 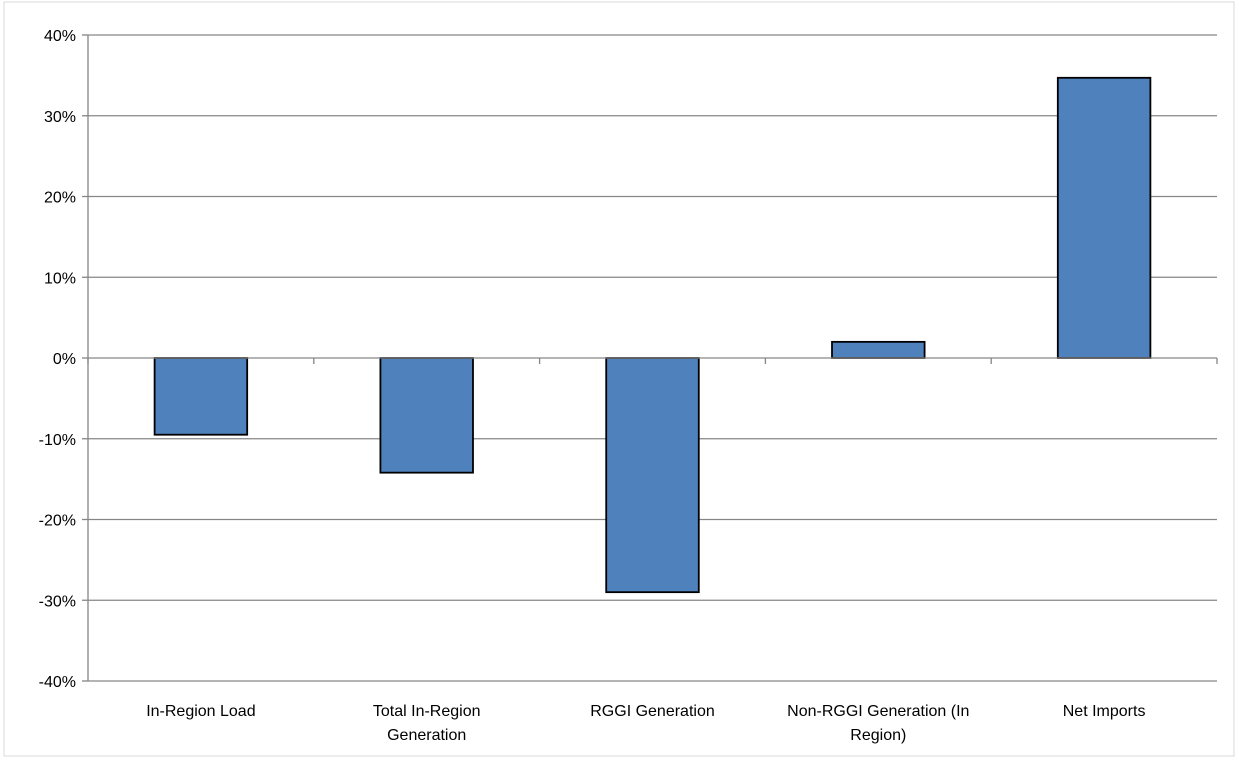 What do you see at coordinates (64, 359) in the screenshot?
I see `y-tick-label: 0%` at bounding box center [64, 359].